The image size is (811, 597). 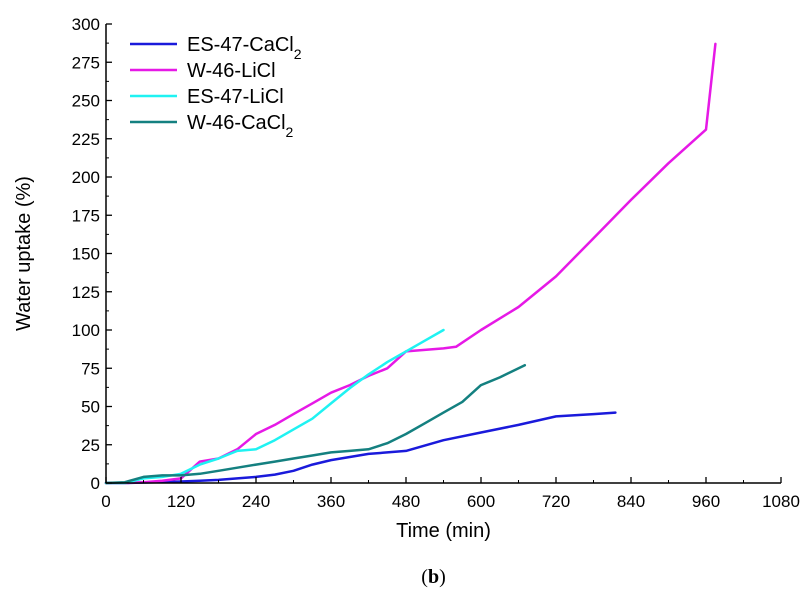 I want to click on x-tick-label: 960, so click(x=706, y=501).